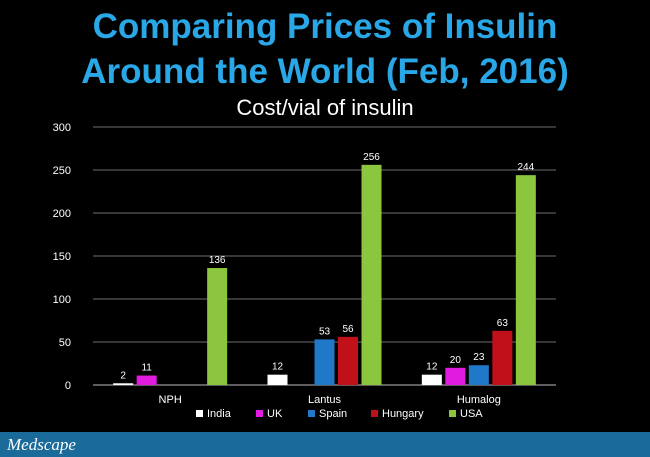 Image resolution: width=650 pixels, height=457 pixels. What do you see at coordinates (525, 167) in the screenshot?
I see `data-label: 244` at bounding box center [525, 167].